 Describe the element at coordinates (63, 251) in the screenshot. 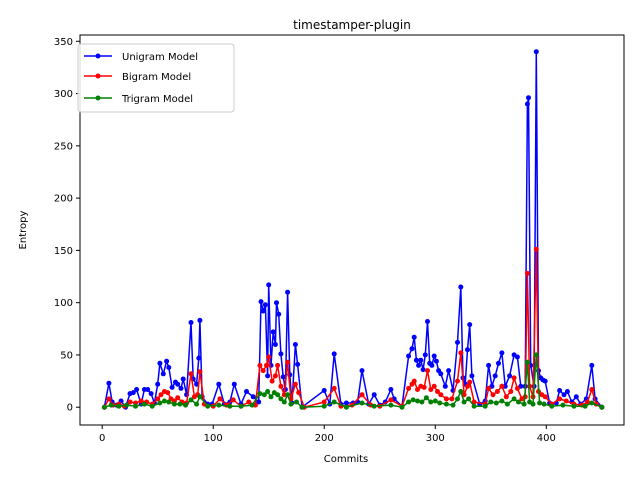

I see `y-tick-label: 150` at that location.